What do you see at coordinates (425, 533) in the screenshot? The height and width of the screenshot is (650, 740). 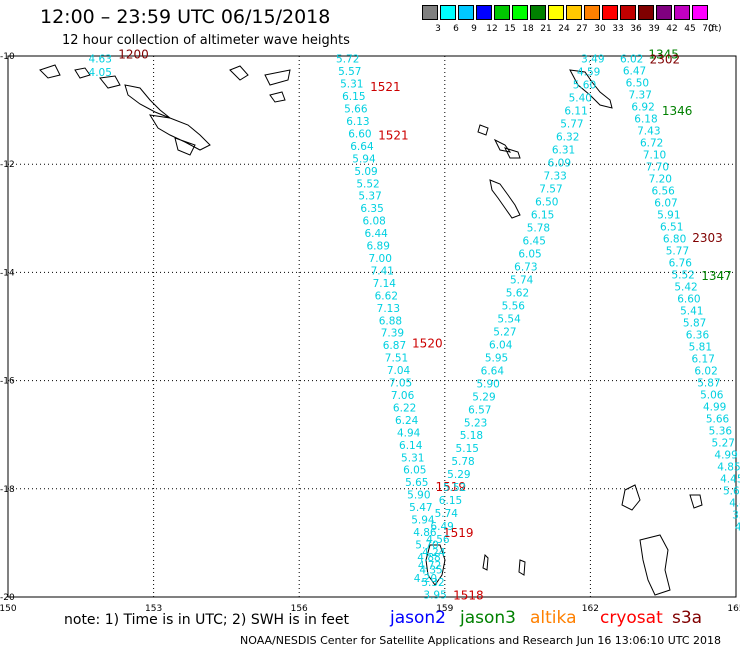 I see `swh-value: 4.86` at bounding box center [425, 533].